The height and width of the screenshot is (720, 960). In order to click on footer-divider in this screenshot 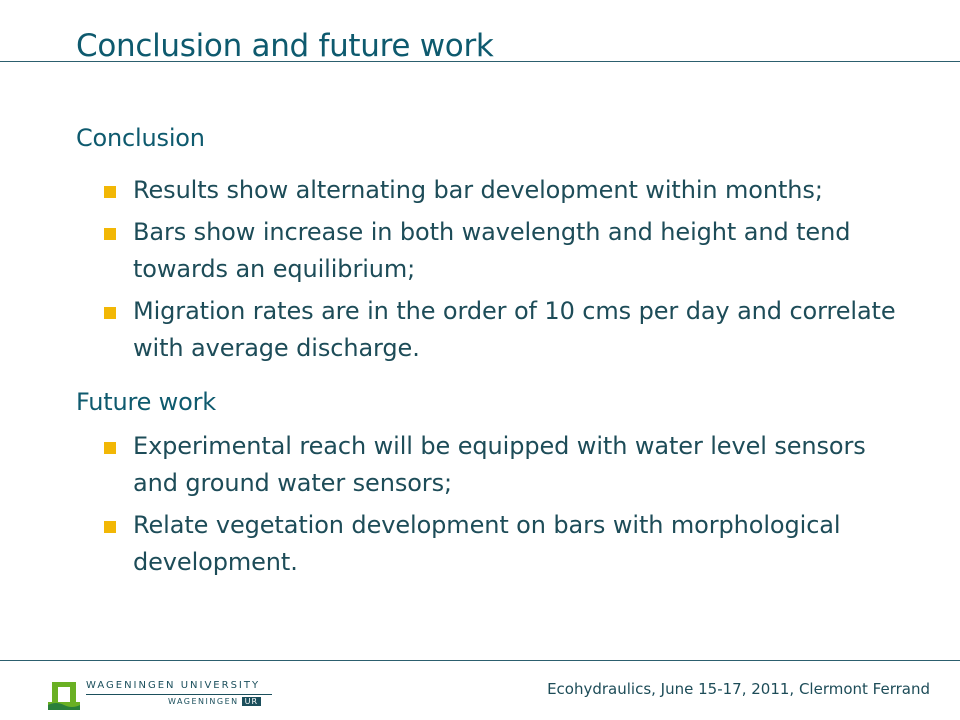, I will do `click(480, 660)`.